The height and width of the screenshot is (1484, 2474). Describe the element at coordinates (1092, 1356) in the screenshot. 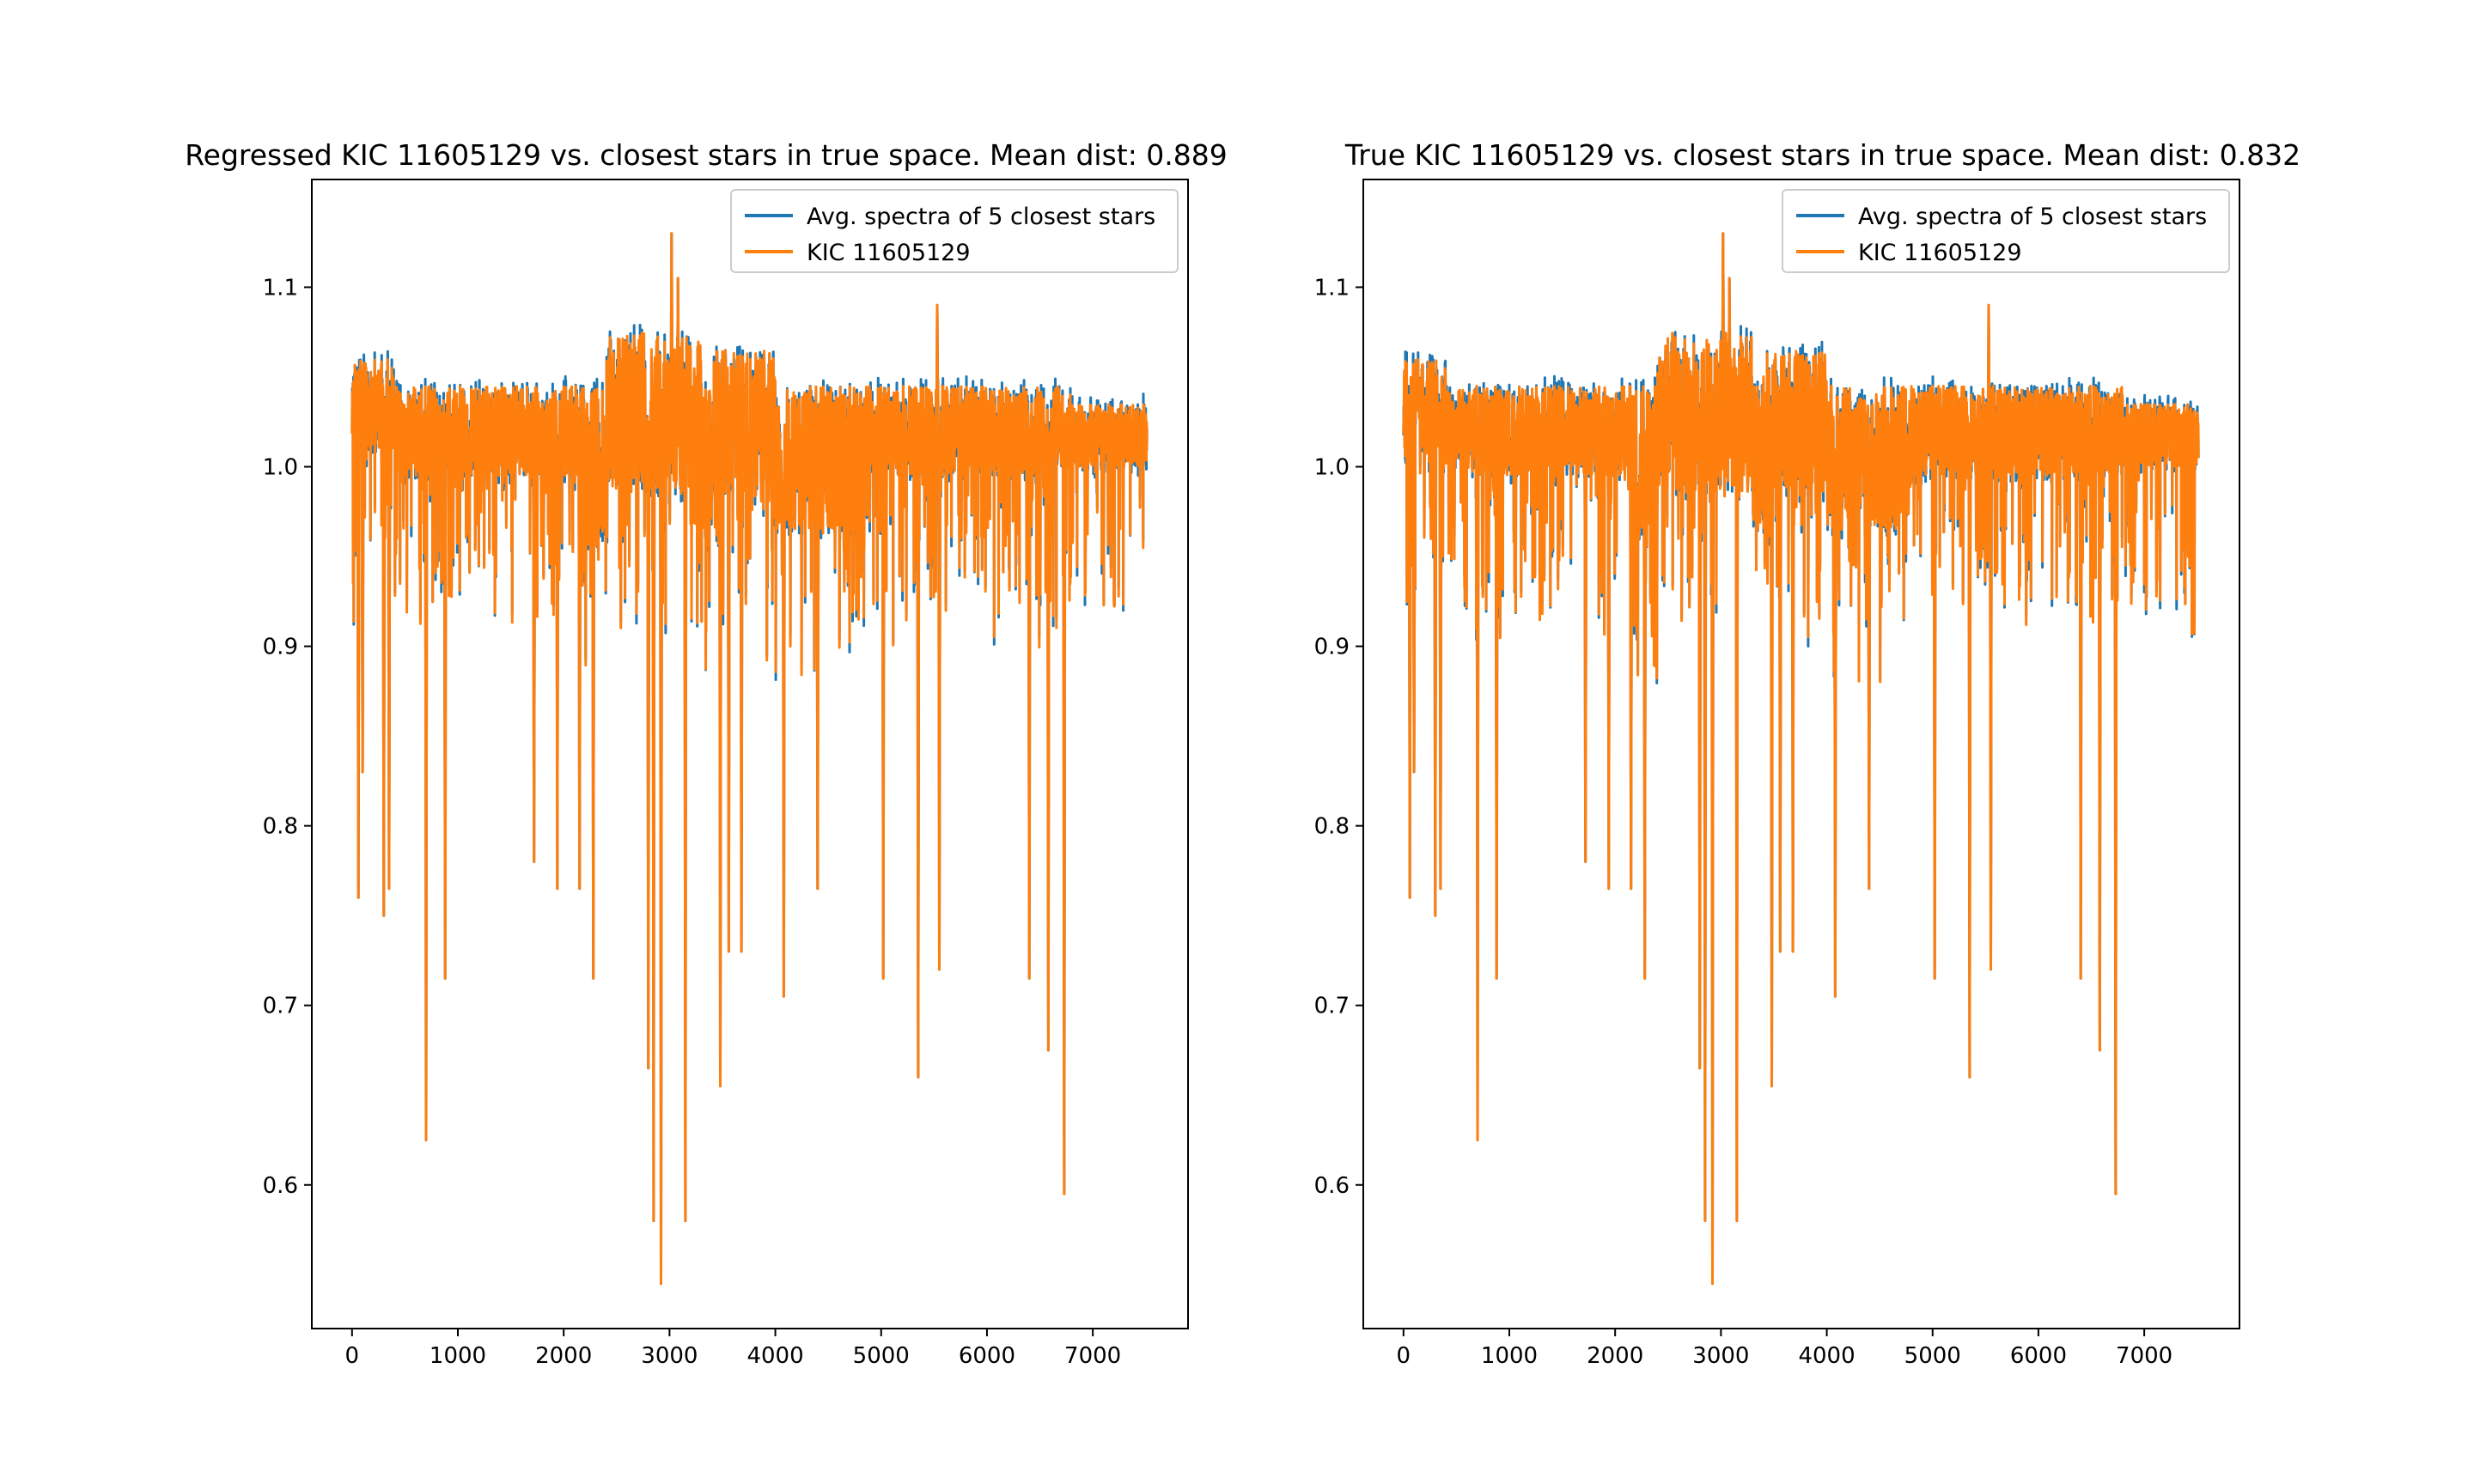

I see `left-x-tick-label: 7000` at that location.